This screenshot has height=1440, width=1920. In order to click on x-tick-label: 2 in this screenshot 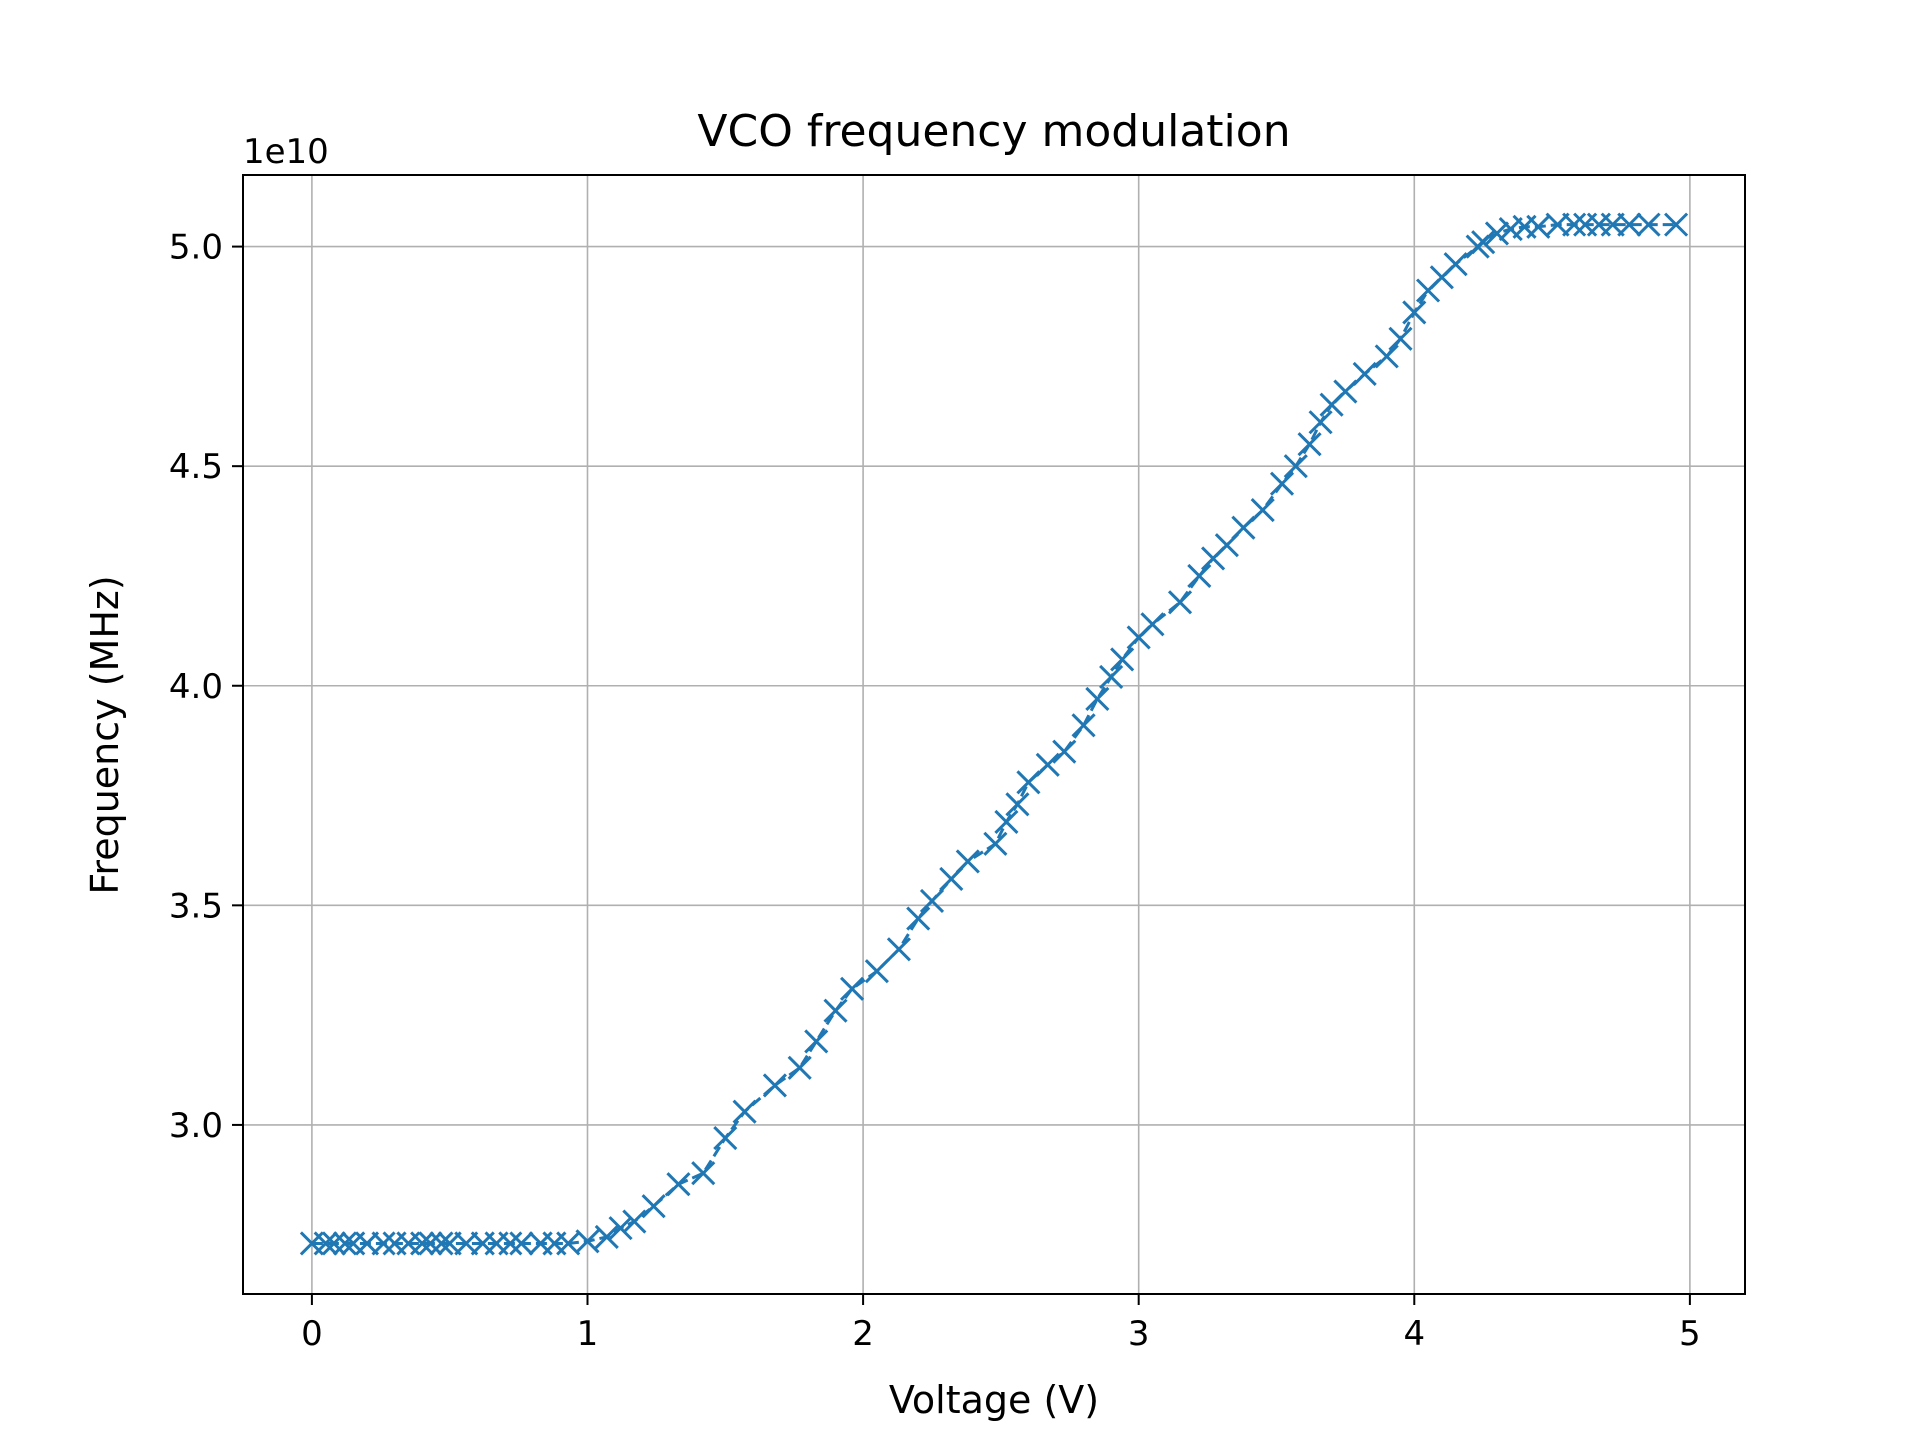, I will do `click(863, 1334)`.